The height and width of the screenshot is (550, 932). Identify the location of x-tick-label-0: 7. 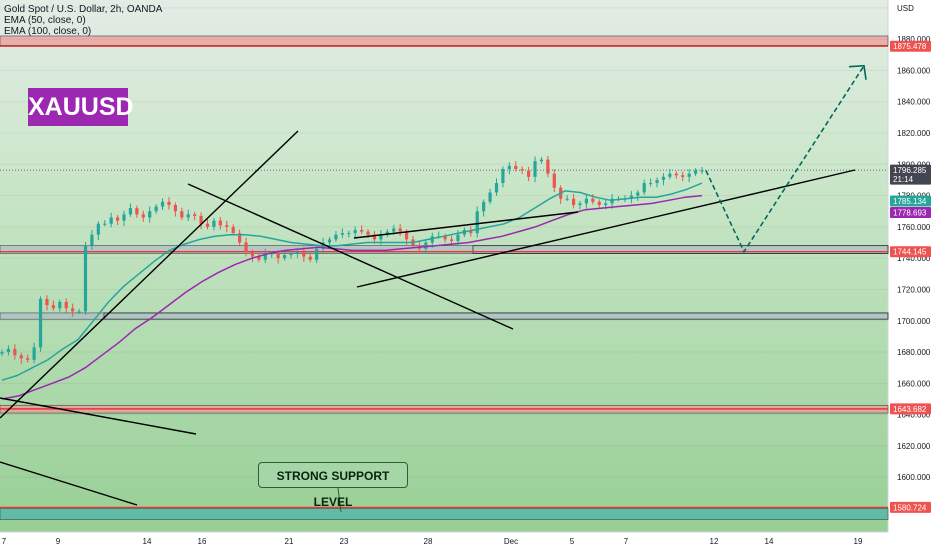
(4, 541).